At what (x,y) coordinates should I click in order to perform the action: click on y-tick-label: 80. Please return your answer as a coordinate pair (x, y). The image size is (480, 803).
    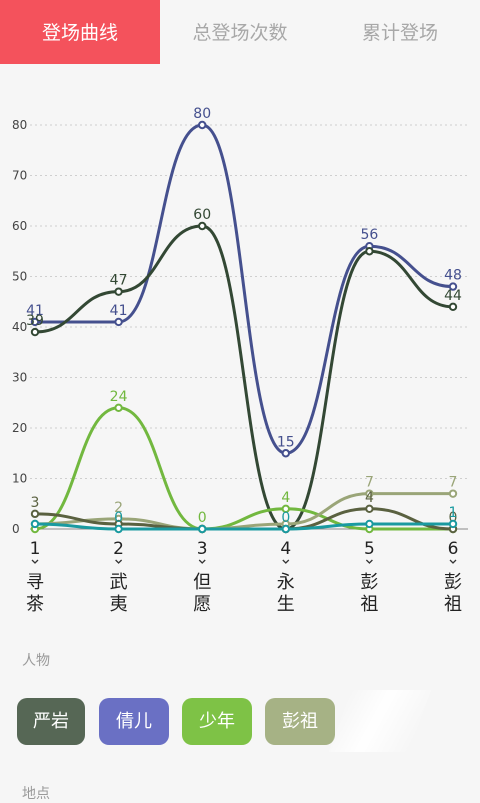
    Looking at the image, I should click on (19, 125).